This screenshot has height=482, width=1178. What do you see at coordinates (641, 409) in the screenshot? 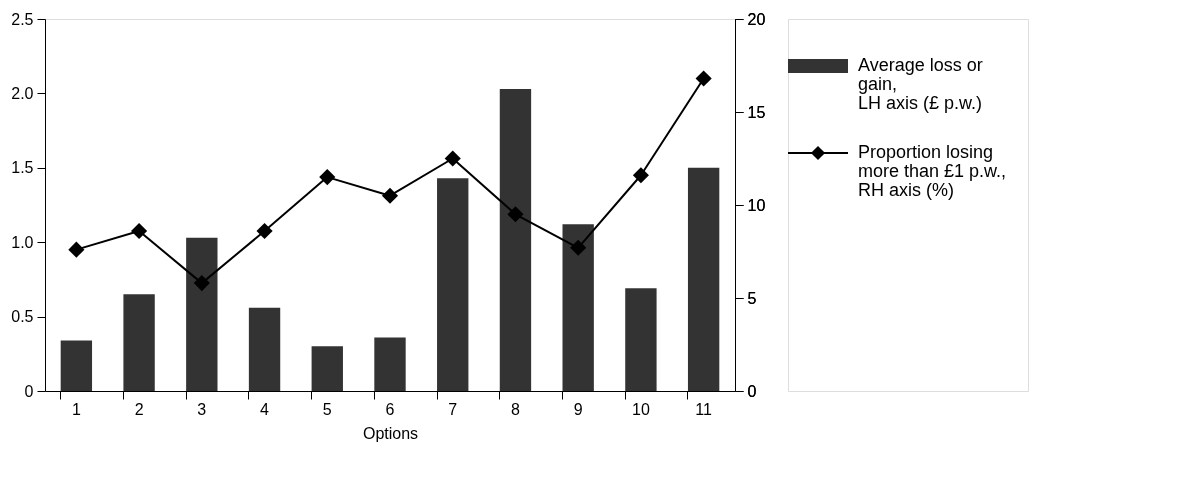
I see `x-tick-label: 10` at bounding box center [641, 409].